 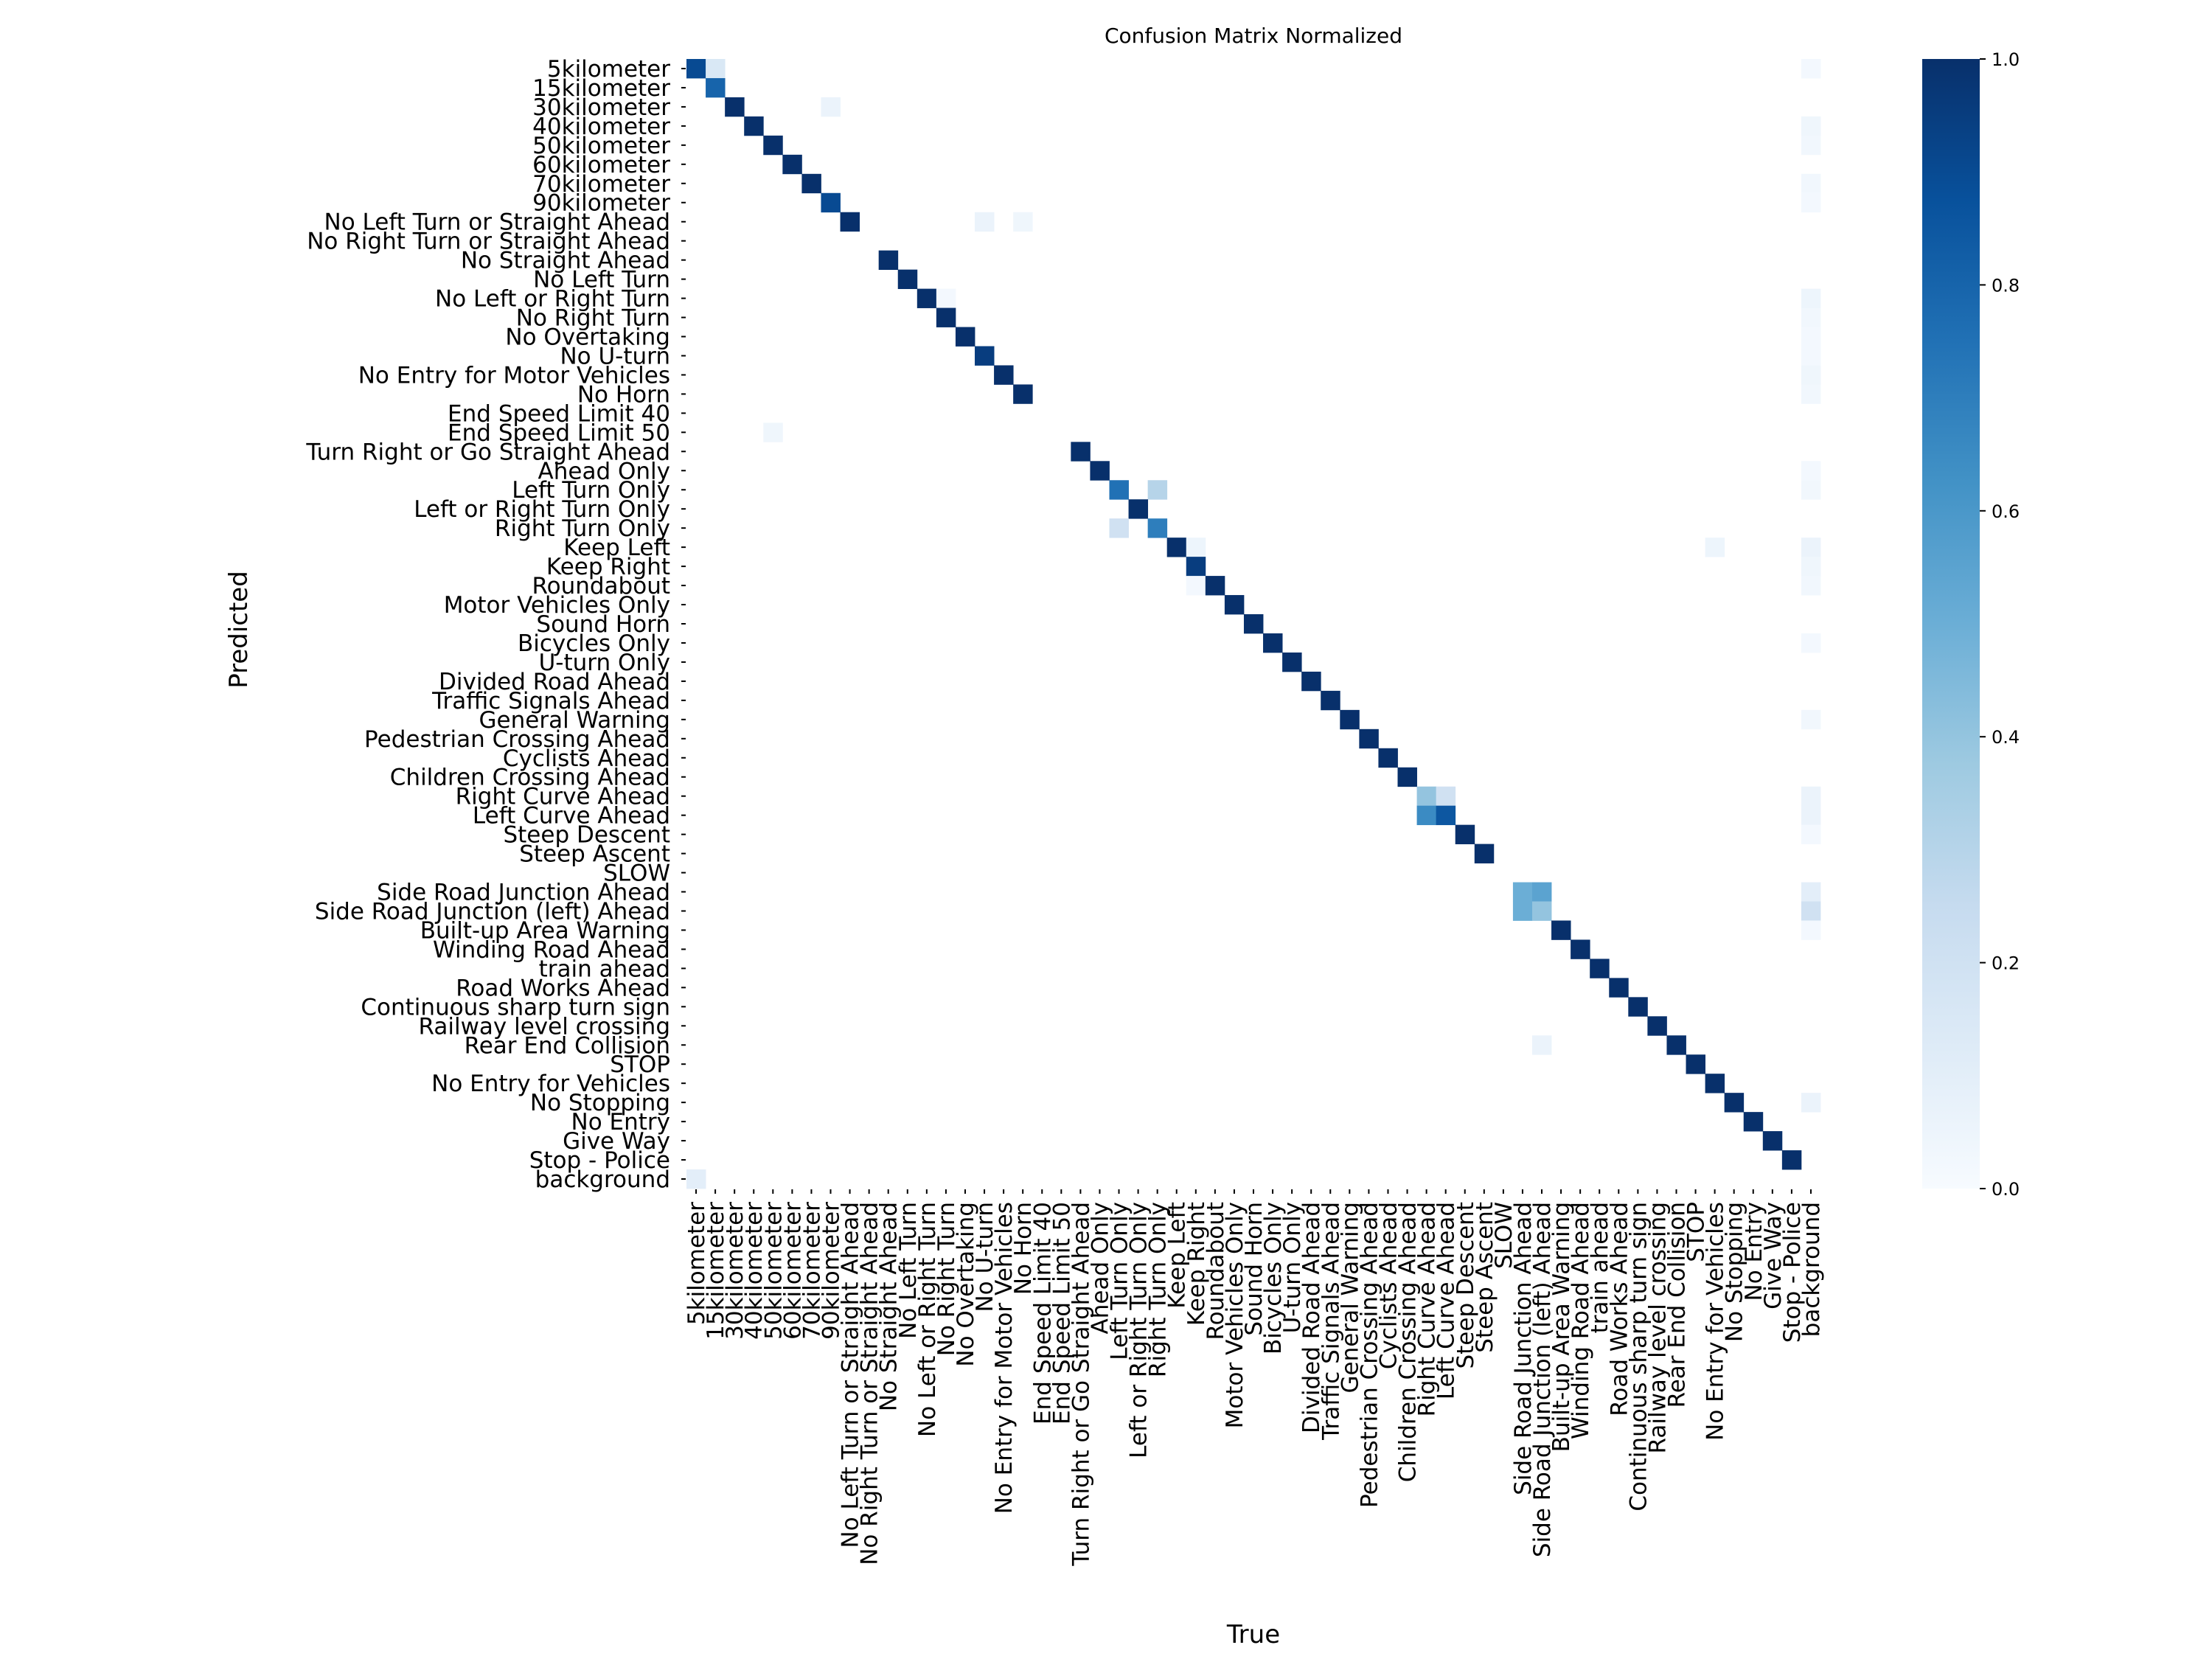 I want to click on y-tick-label: Cyclists Ahead, so click(x=586, y=758).